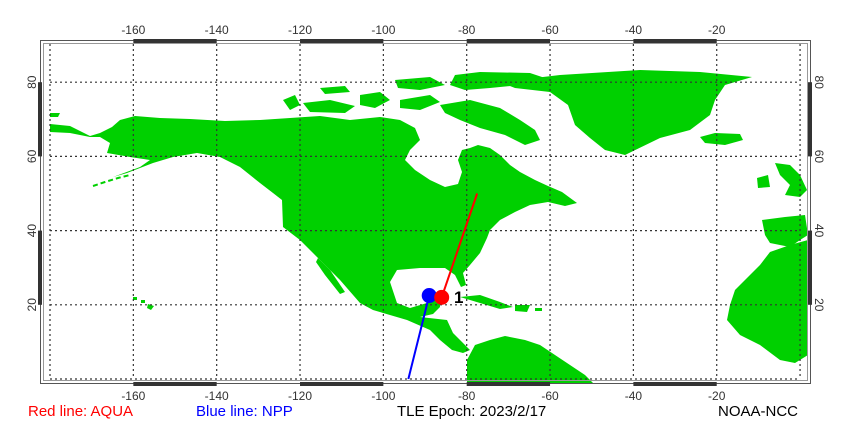  Describe the element at coordinates (819, 231) in the screenshot. I see `lat-tick-label-right: 40` at that location.